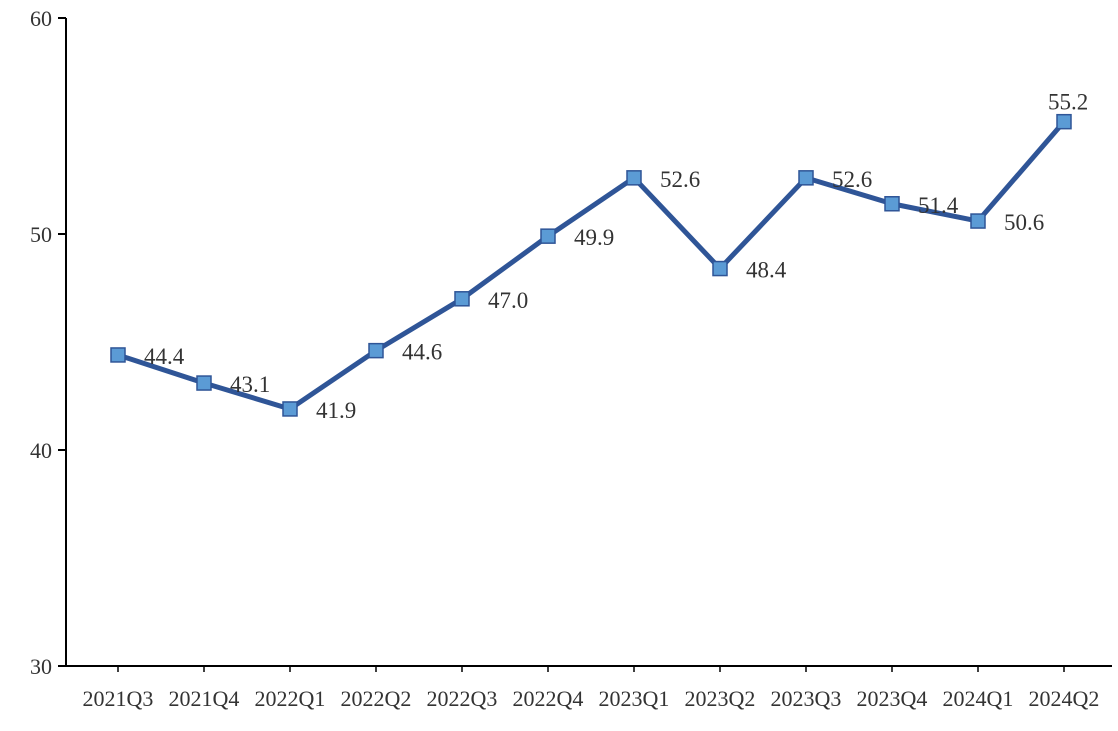 This screenshot has width=1118, height=731. I want to click on x-tick-label: 2022Q4, so click(548, 698).